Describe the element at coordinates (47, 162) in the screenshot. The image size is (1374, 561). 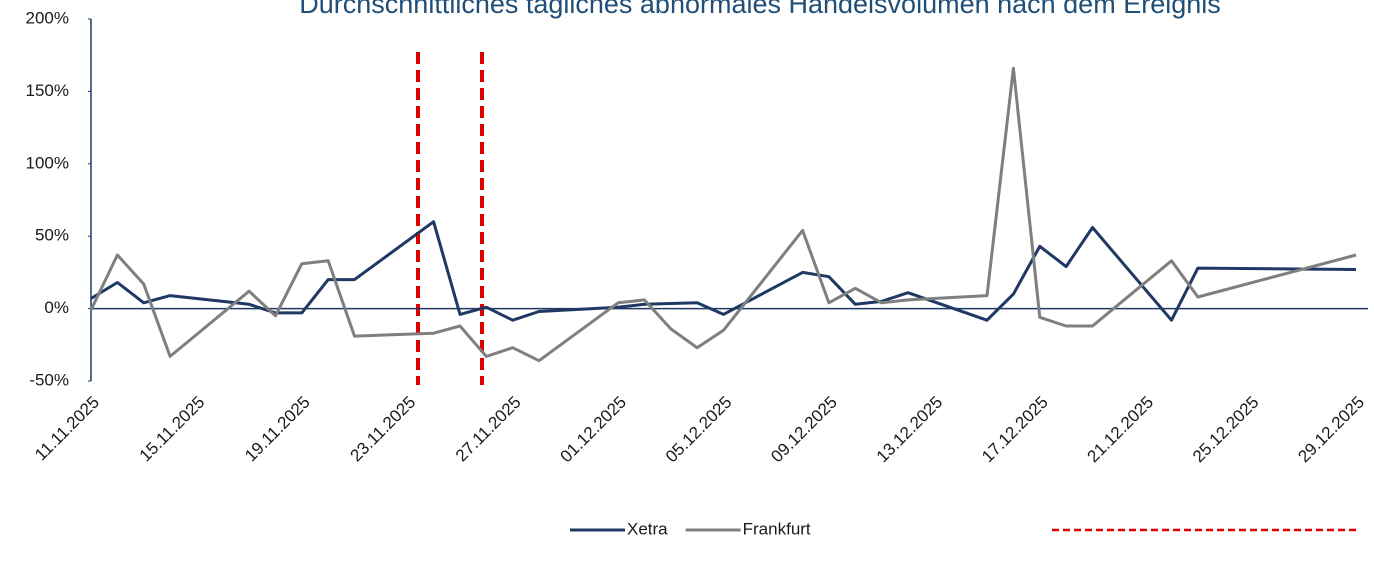
I see `y-tick-label: 100%` at that location.